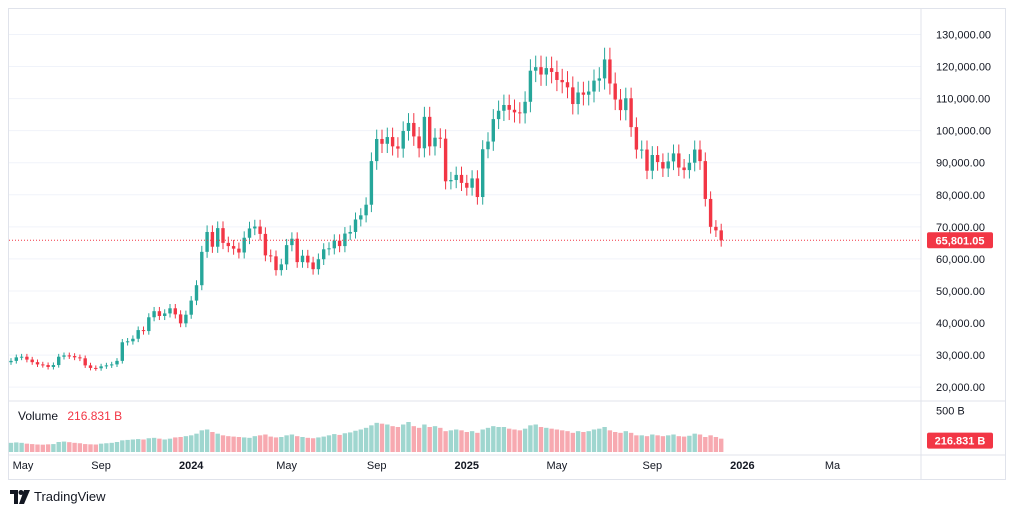 The image size is (1016, 515). I want to click on x-tick-label: Sep, so click(377, 466).